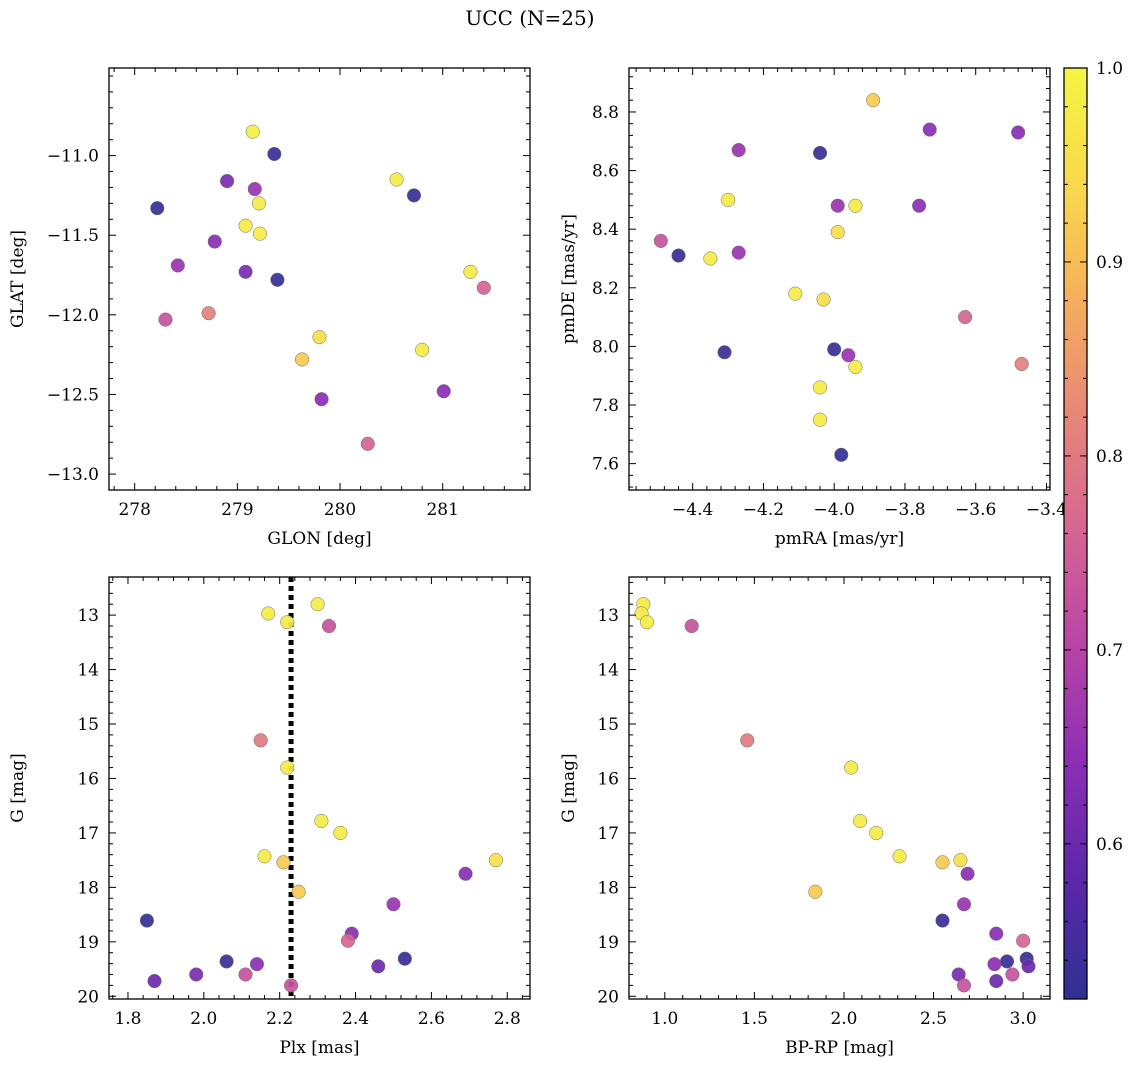  Describe the element at coordinates (605, 465) in the screenshot. I see `y-tick-label: 7.6` at that location.